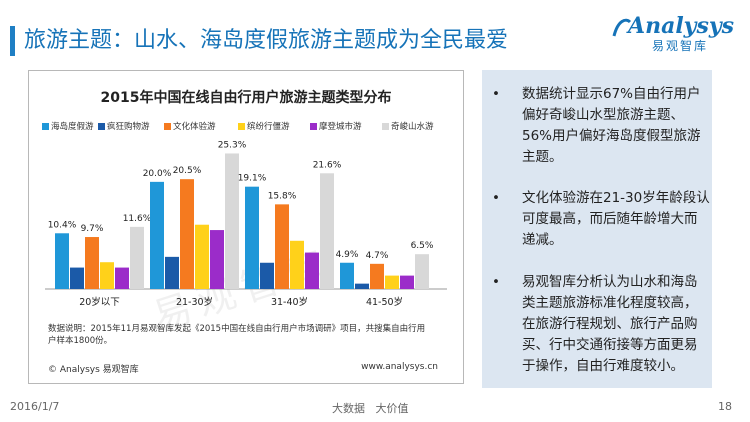 This screenshot has height=422, width=750. What do you see at coordinates (187, 171) in the screenshot?
I see `data-label: 20.5%` at bounding box center [187, 171].